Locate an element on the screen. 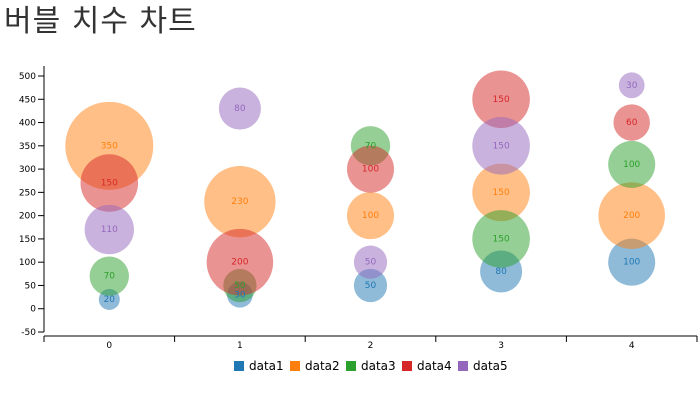 Image resolution: width=700 pixels, height=409 pixels. legend-label: data4 is located at coordinates (434, 366).